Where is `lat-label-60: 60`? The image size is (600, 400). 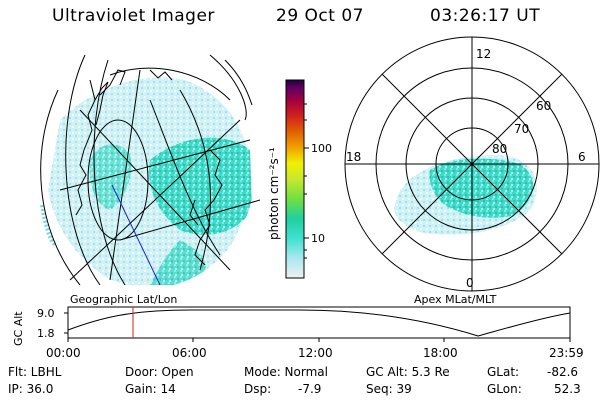 lat-label-60: 60 is located at coordinates (543, 106).